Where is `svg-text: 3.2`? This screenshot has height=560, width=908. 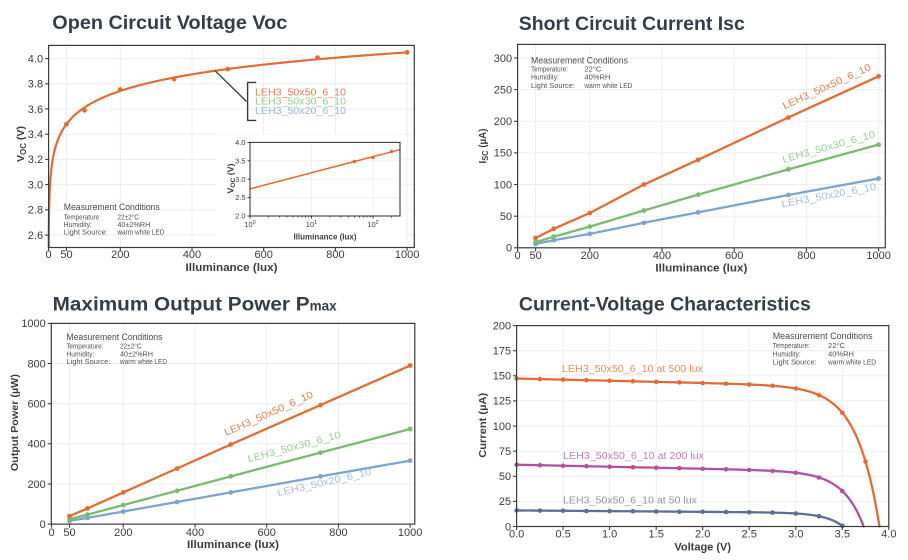 svg-text: 3.2 is located at coordinates (35, 160).